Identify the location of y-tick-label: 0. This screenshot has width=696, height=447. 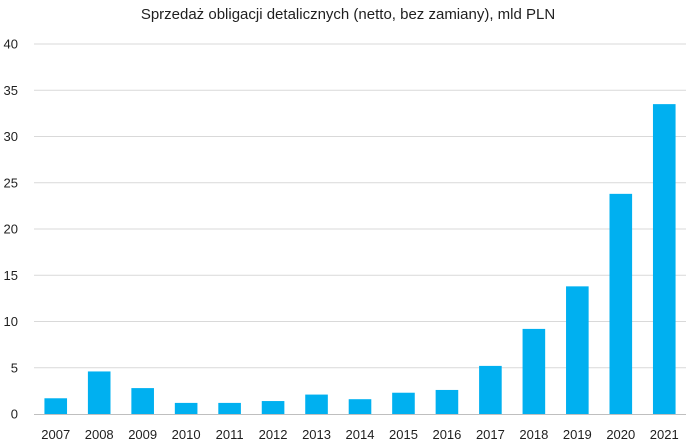
(14, 414).